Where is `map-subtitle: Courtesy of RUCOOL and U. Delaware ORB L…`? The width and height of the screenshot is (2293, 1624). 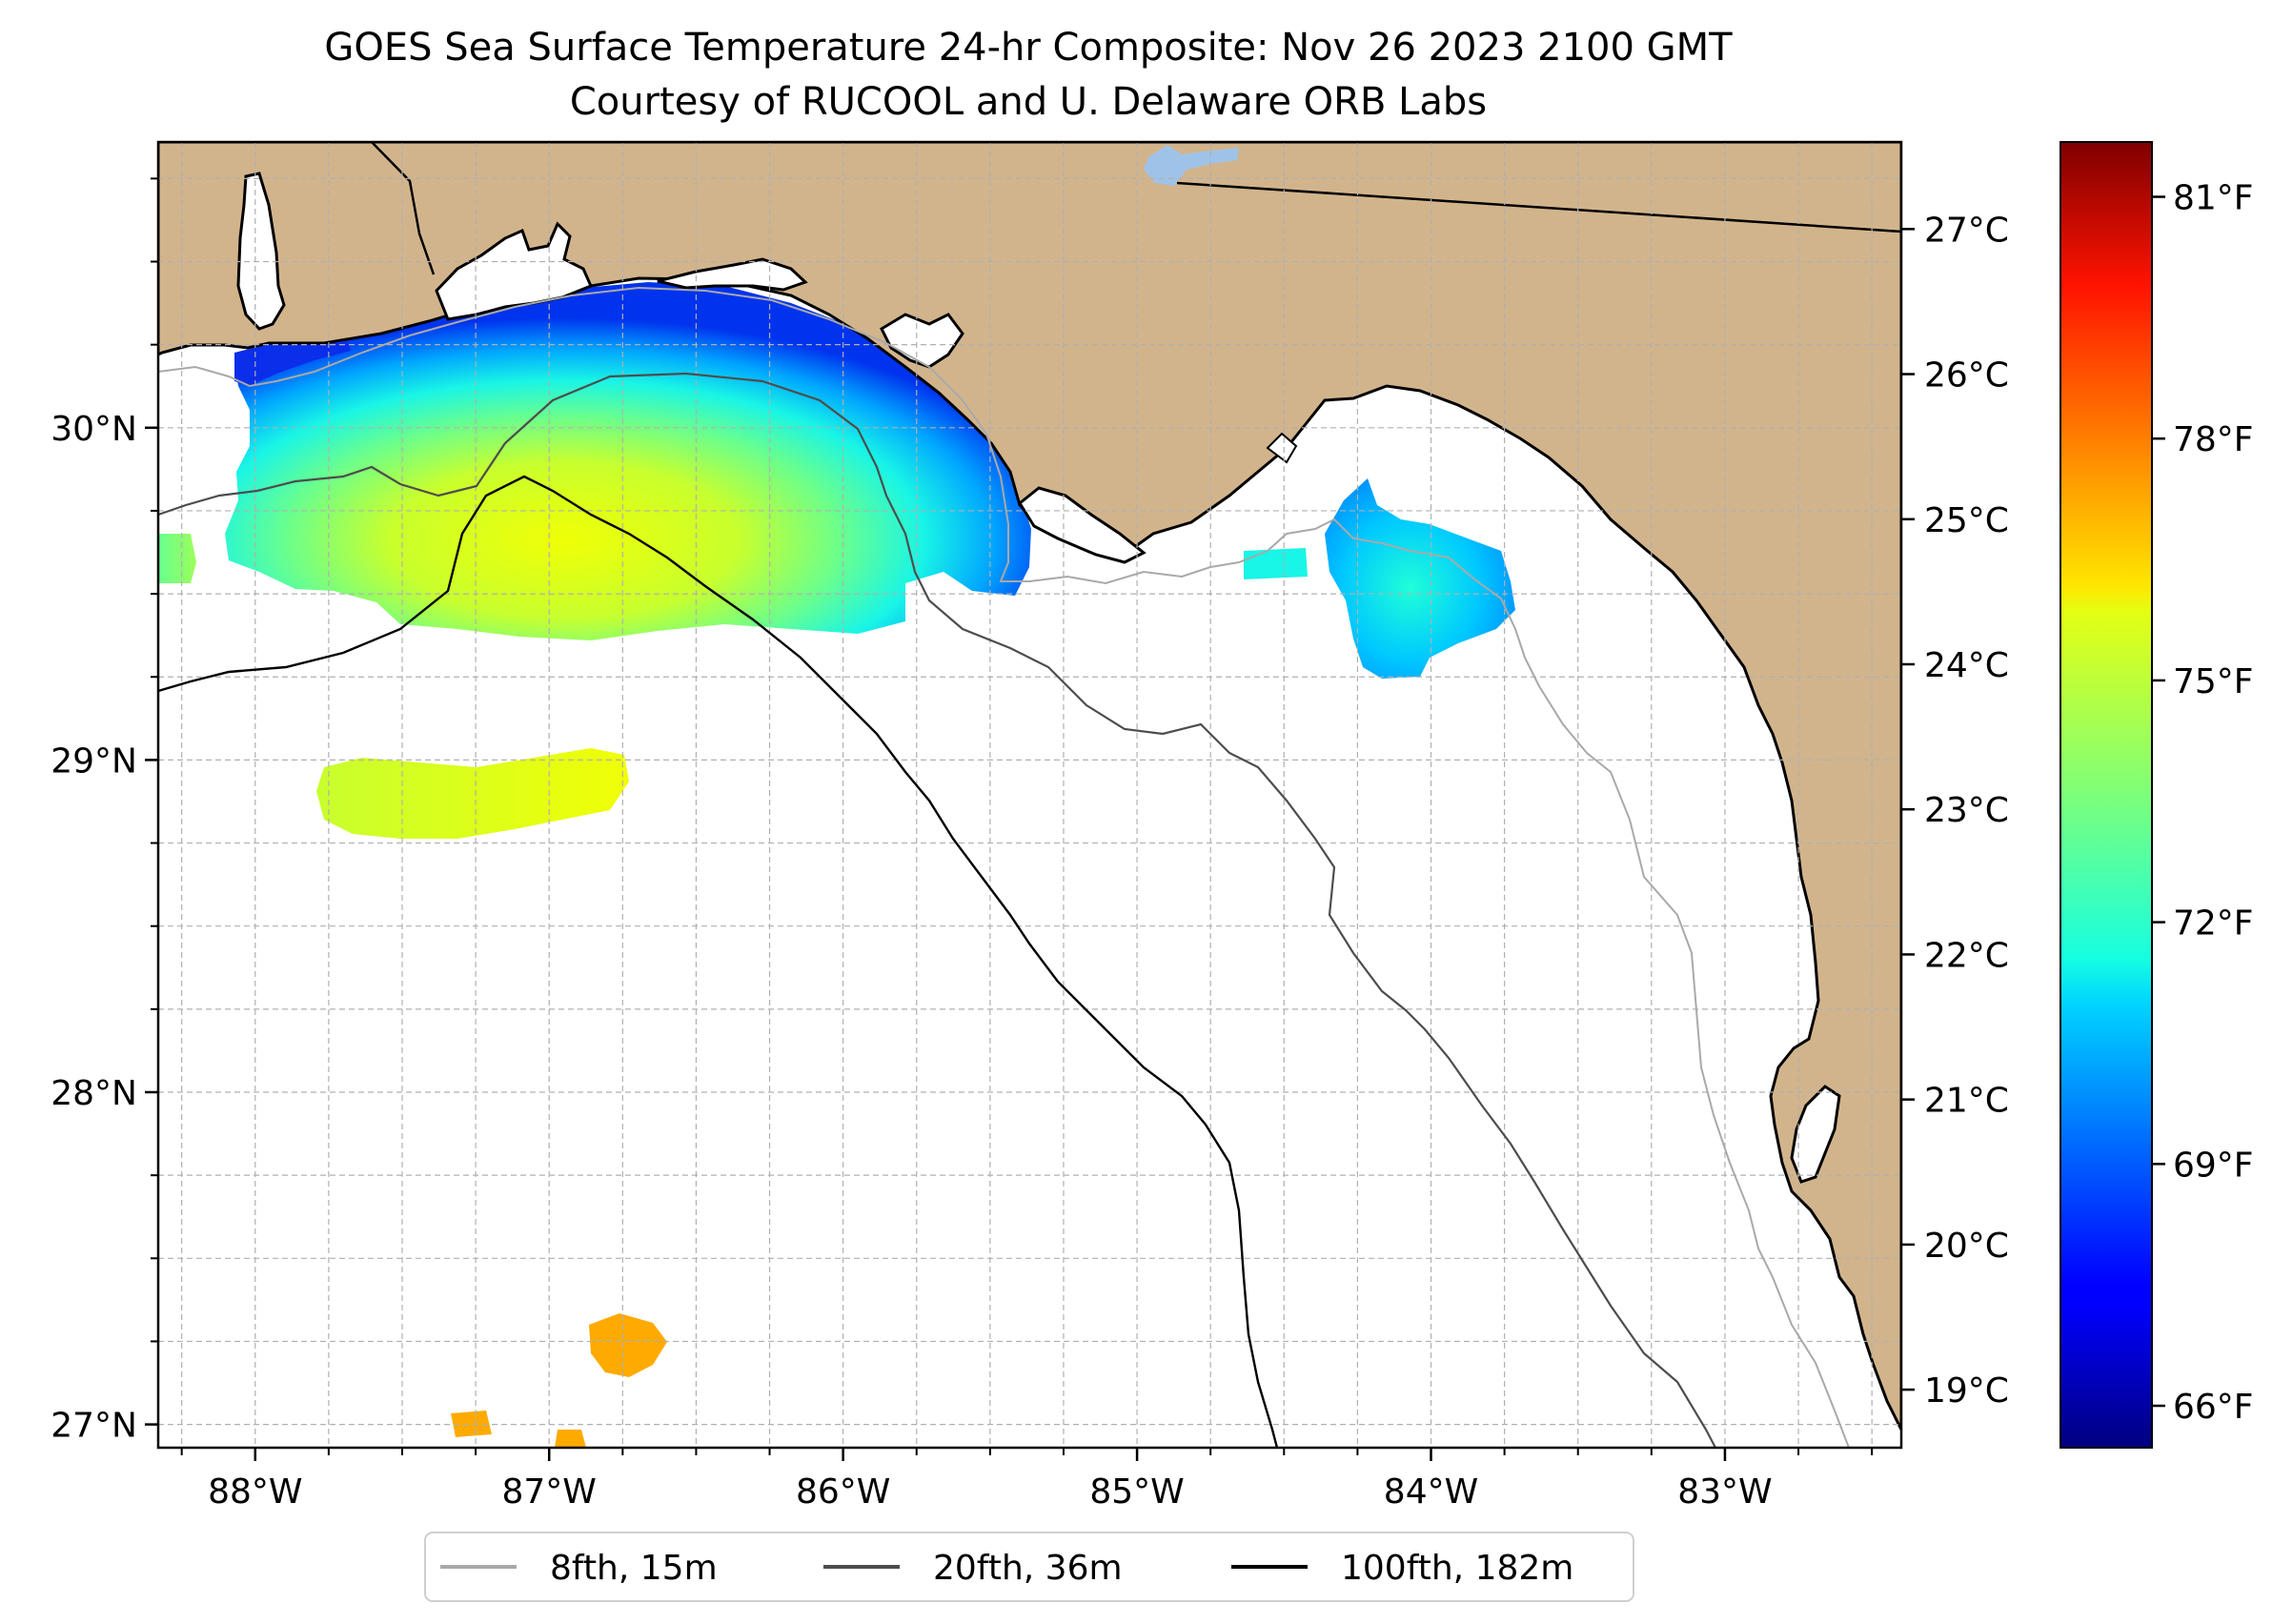 map-subtitle: Courtesy of RUCOOL and U. Delaware ORB L… is located at coordinates (1029, 102).